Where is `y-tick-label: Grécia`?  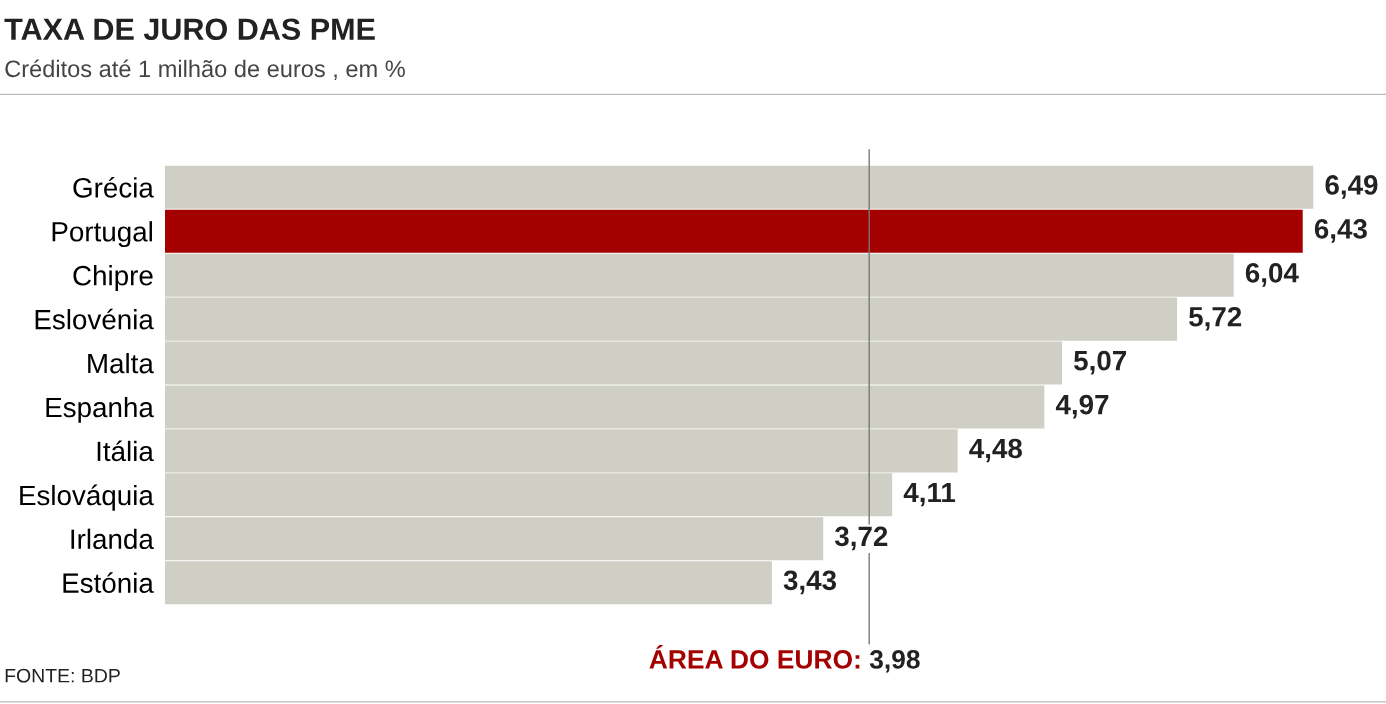
y-tick-label: Grécia is located at coordinates (113, 187).